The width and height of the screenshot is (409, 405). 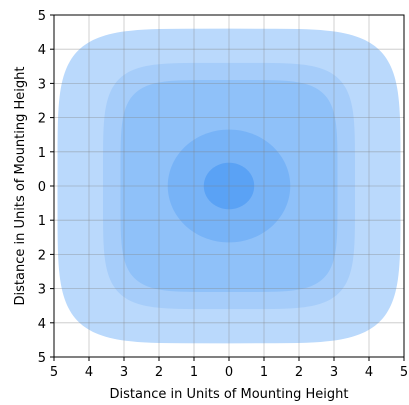 What do you see at coordinates (229, 372) in the screenshot?
I see `x-tick-label: 0` at bounding box center [229, 372].